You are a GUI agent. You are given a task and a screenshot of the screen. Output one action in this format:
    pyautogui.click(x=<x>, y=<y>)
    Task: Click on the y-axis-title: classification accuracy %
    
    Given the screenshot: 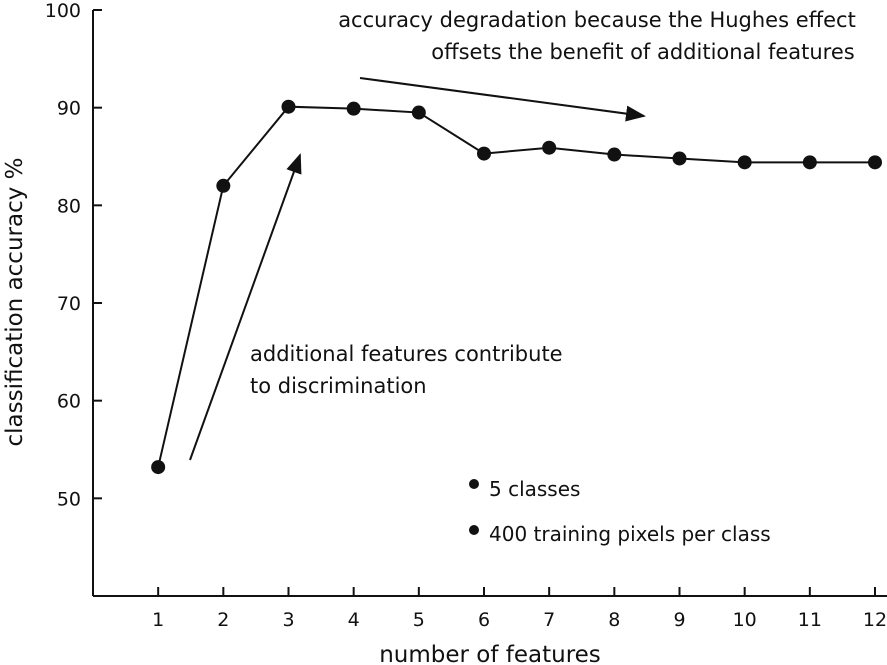 What is the action you would take?
    pyautogui.click(x=15, y=301)
    